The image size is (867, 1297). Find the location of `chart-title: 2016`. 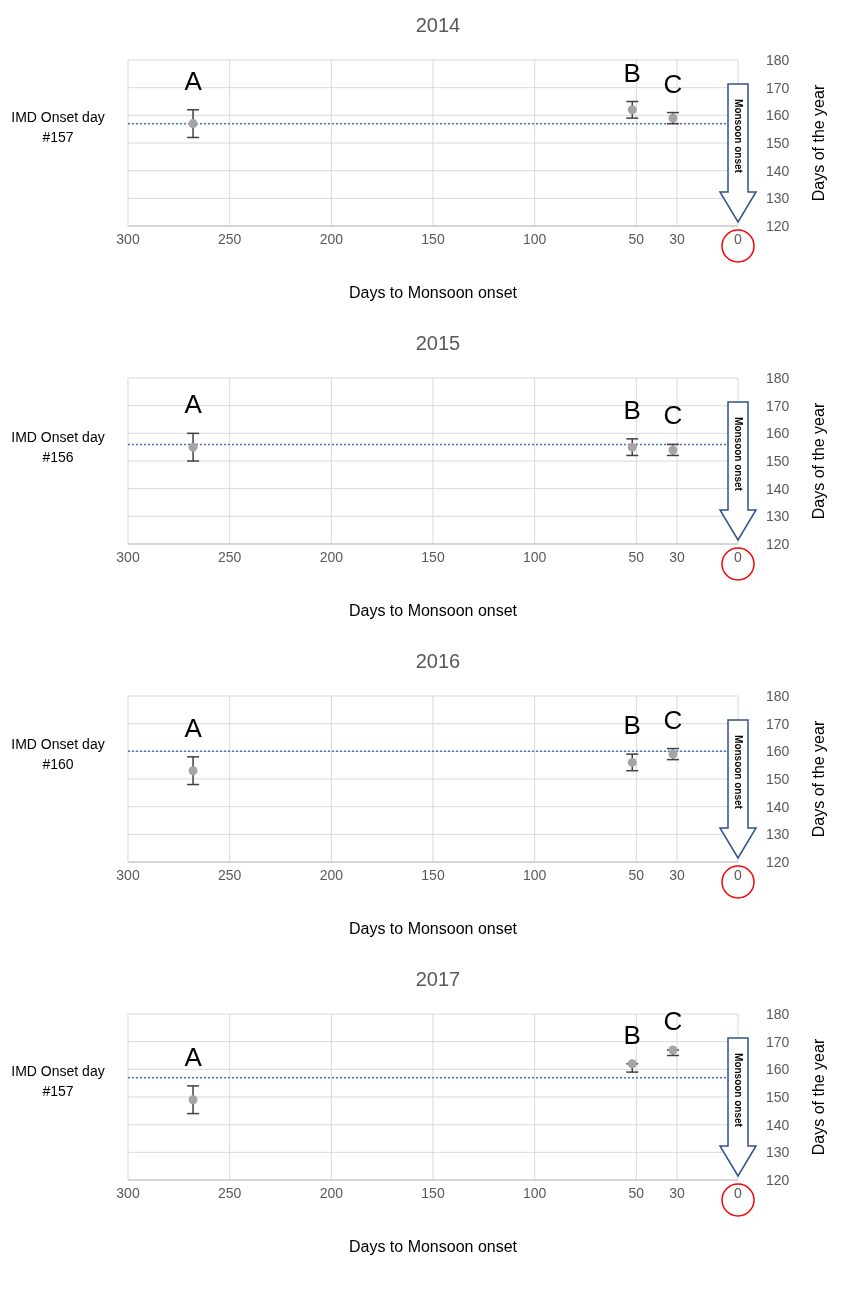

chart-title: 2016 is located at coordinates (438, 661).